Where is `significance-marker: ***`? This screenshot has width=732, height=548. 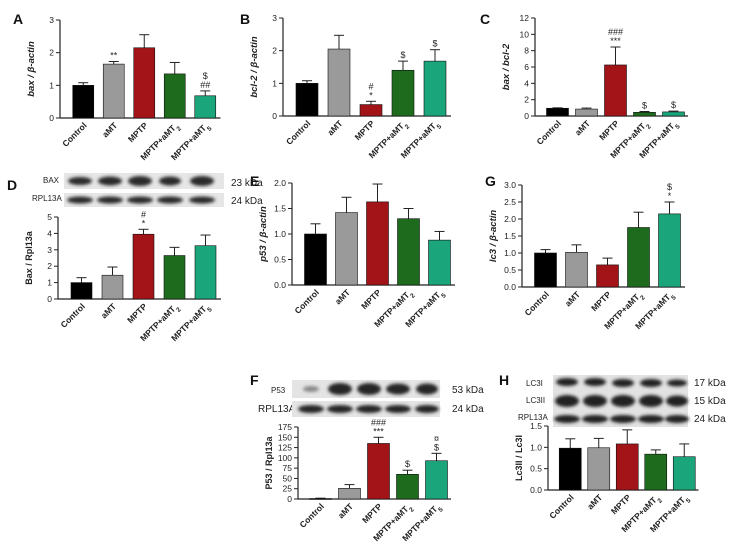 significance-marker: *** is located at coordinates (378, 431).